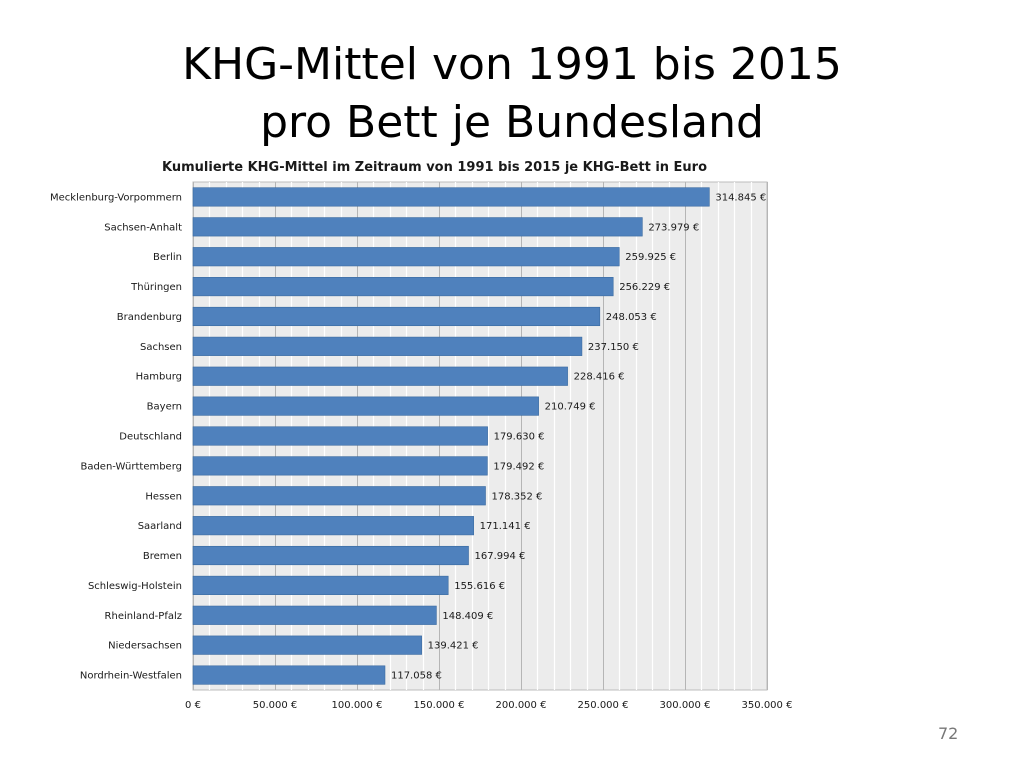 This screenshot has height=768, width=1024. I want to click on x-tick-label: 350.000 €, so click(767, 705).